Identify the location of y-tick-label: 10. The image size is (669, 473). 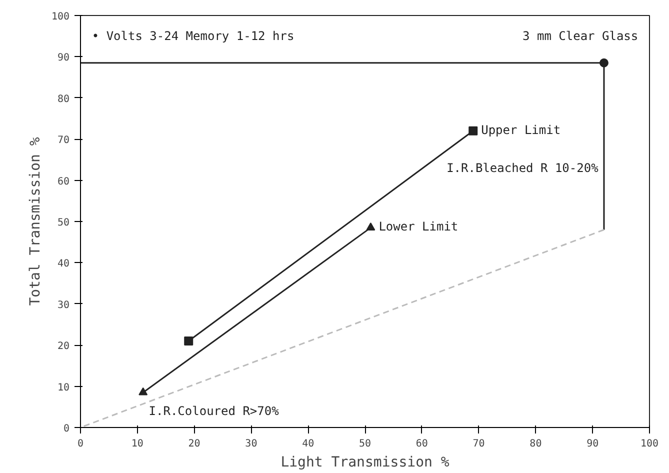
(63, 388).